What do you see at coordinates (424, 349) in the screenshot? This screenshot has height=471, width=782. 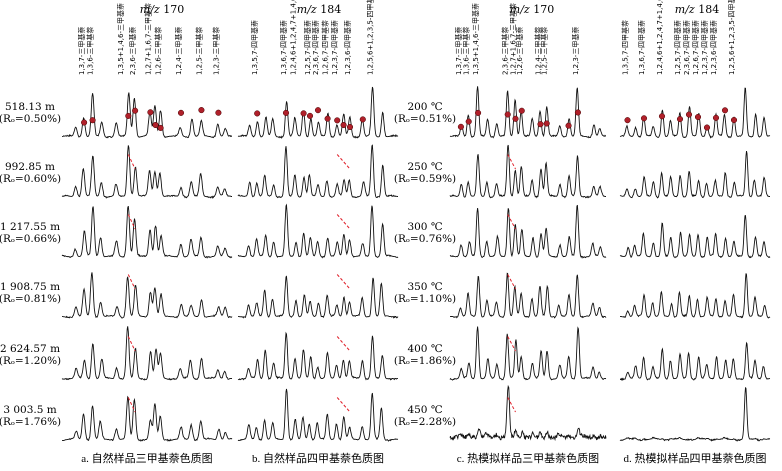 I see `temperature-label: 400 ℃` at bounding box center [424, 349].